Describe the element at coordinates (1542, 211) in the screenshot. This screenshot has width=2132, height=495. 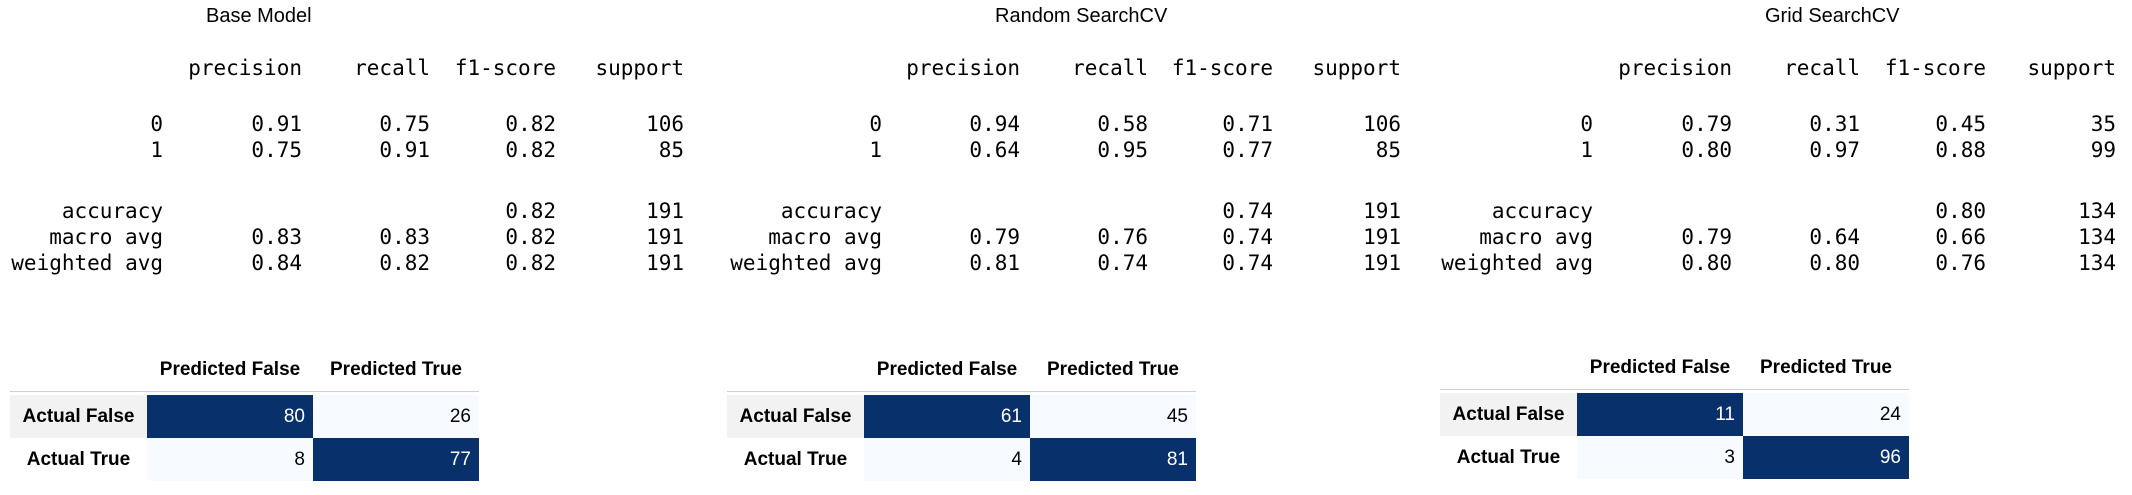
I see `report-row-label: accuracy` at that location.